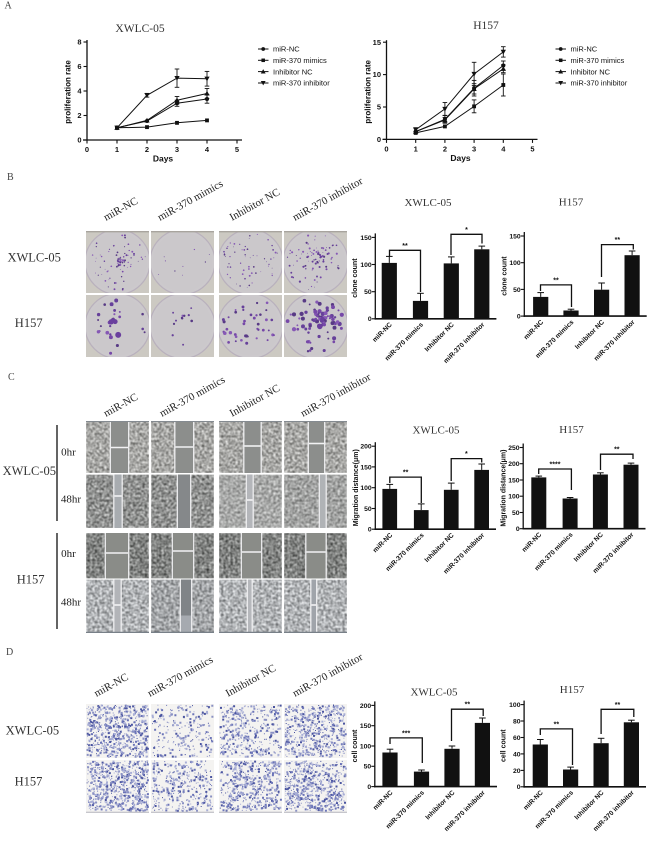  Describe the element at coordinates (517, 771) in the screenshot. I see `svg-text: 20` at that location.